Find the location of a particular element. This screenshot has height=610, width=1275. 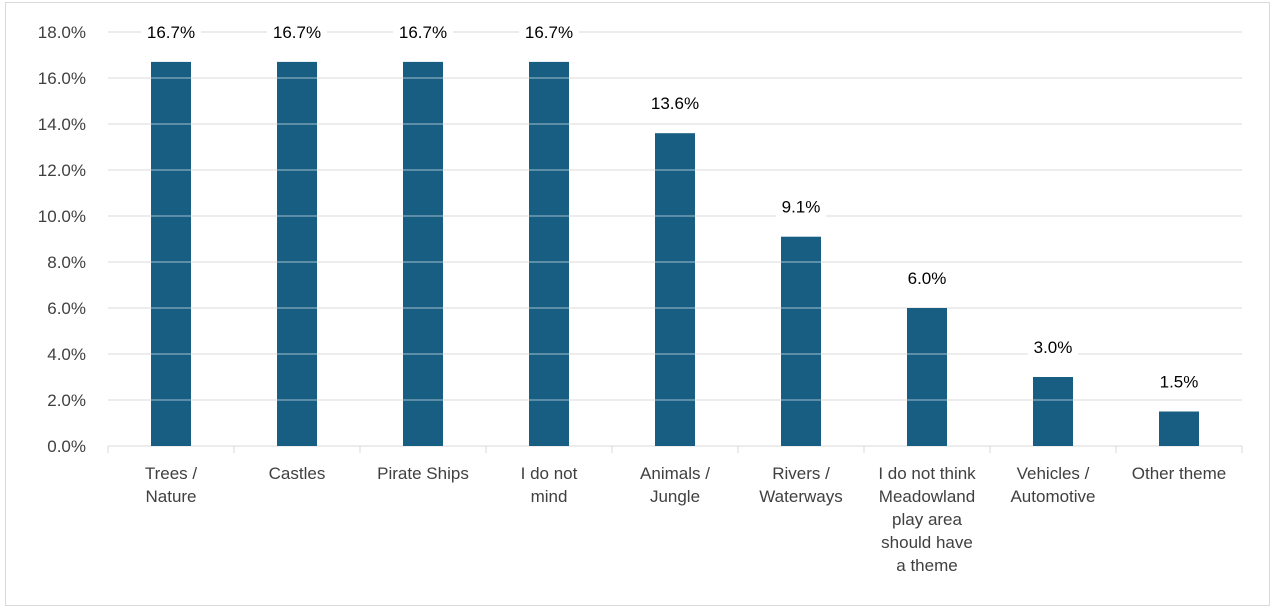

x-tick-label: play area is located at coordinates (927, 519).